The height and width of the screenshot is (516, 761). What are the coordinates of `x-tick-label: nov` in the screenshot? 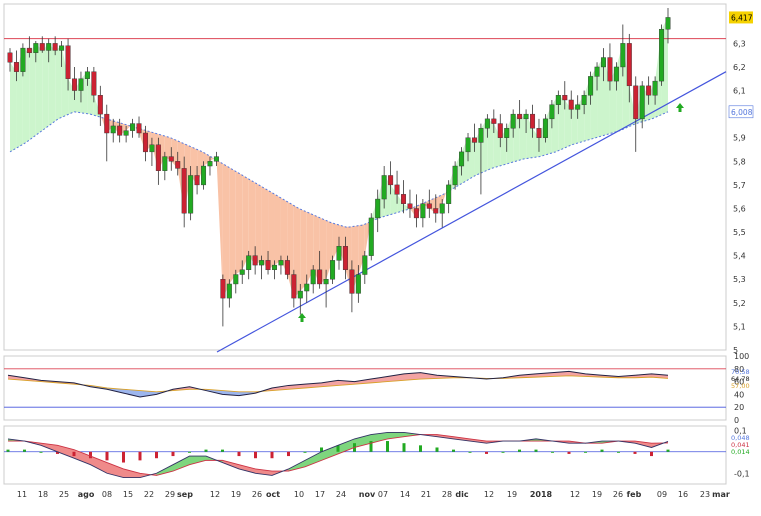 It's located at (367, 494).